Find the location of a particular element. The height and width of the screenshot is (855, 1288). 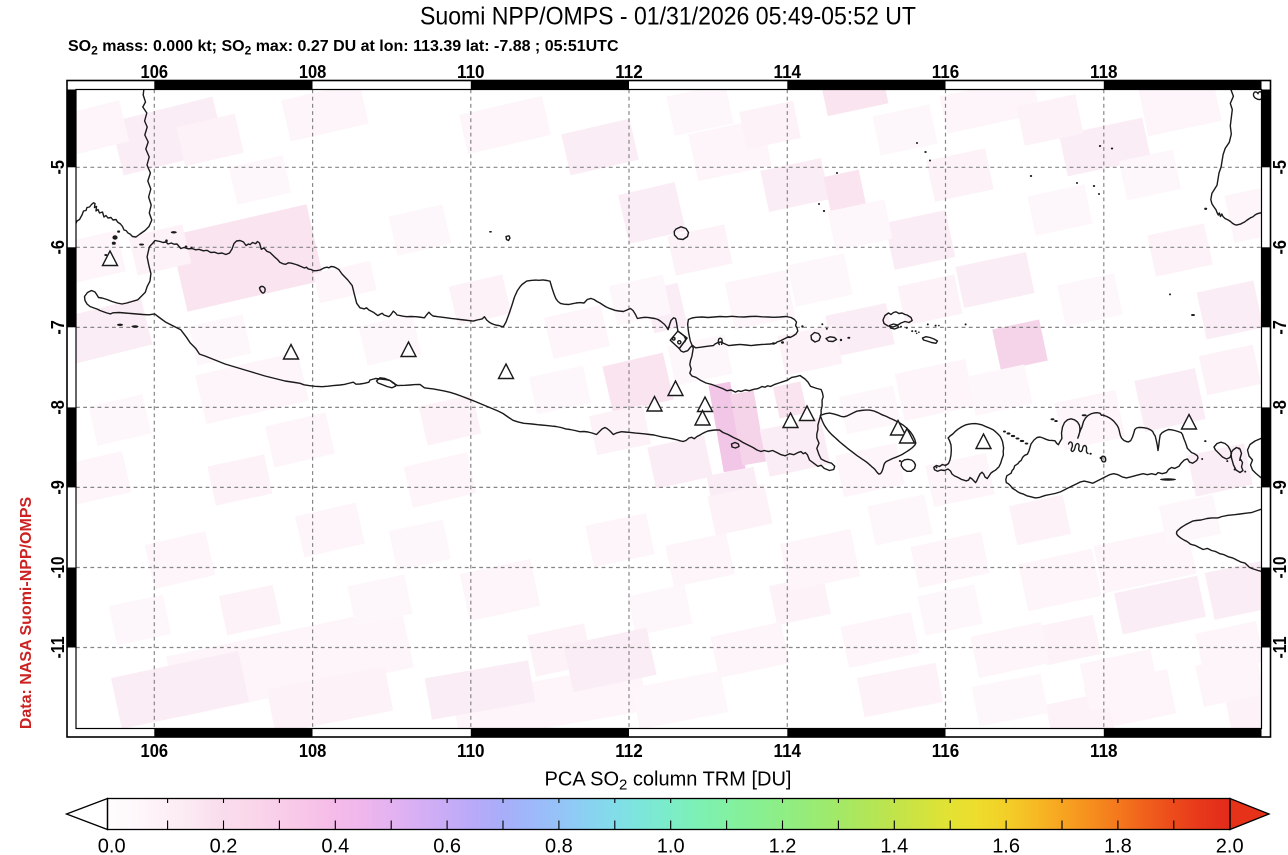

svg-text: 0.8 is located at coordinates (559, 845).